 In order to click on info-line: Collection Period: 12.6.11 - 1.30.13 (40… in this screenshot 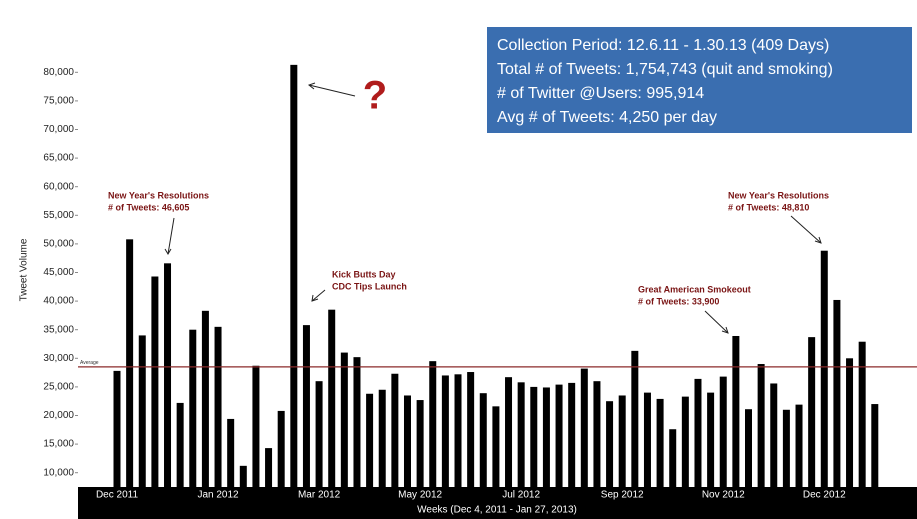, I will do `click(663, 45)`.